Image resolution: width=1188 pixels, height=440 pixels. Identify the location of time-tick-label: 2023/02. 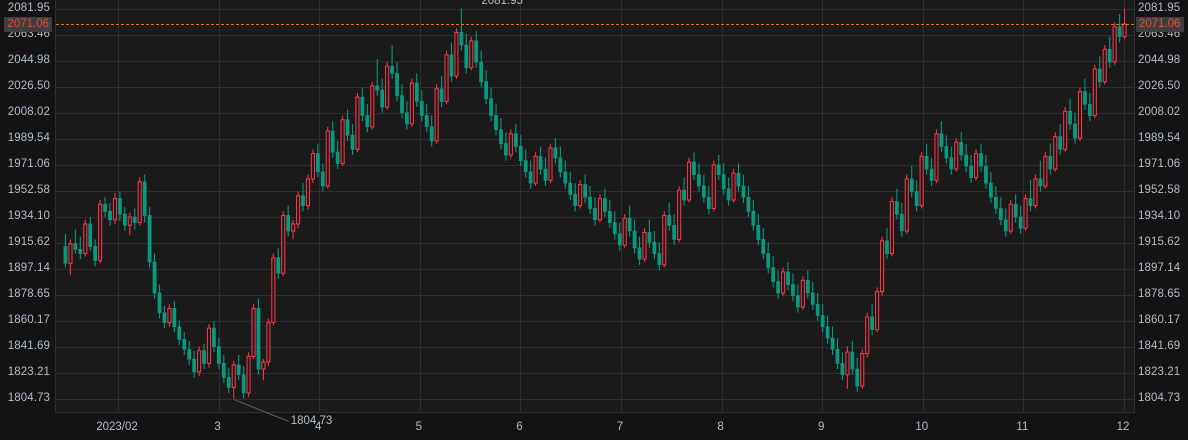
(117, 427).